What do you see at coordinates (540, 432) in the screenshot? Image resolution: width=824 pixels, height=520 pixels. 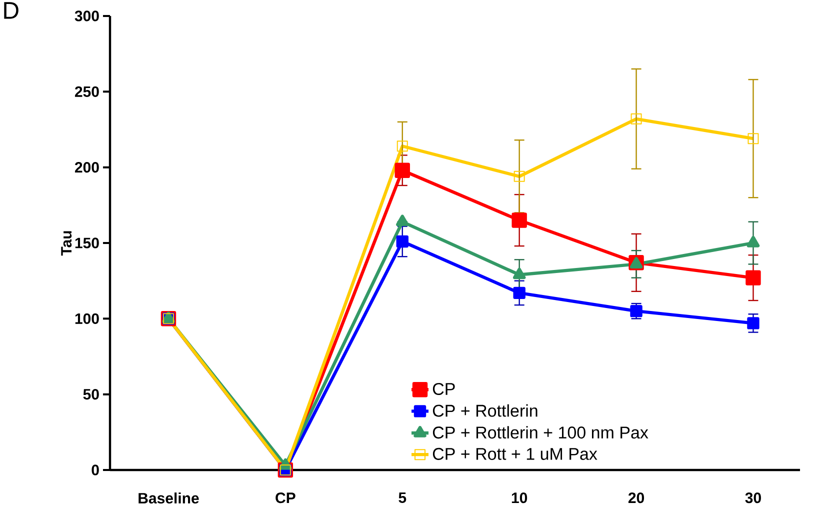 I see `legend-label: CP + Rottlerin + 100 nm Pax` at bounding box center [540, 432].